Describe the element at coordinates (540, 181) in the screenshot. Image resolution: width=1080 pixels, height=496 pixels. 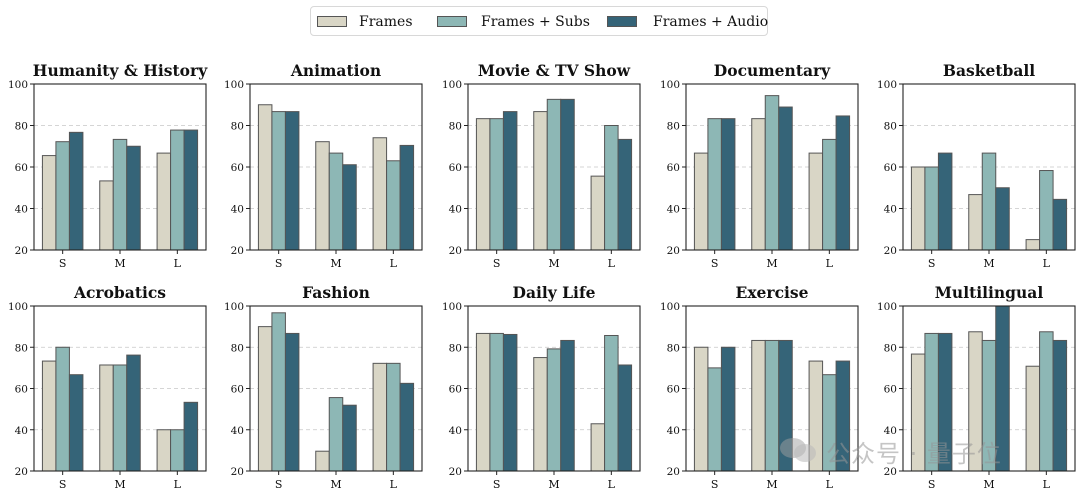
I see `bar-movie-and-tv-show-m-frames` at that location.